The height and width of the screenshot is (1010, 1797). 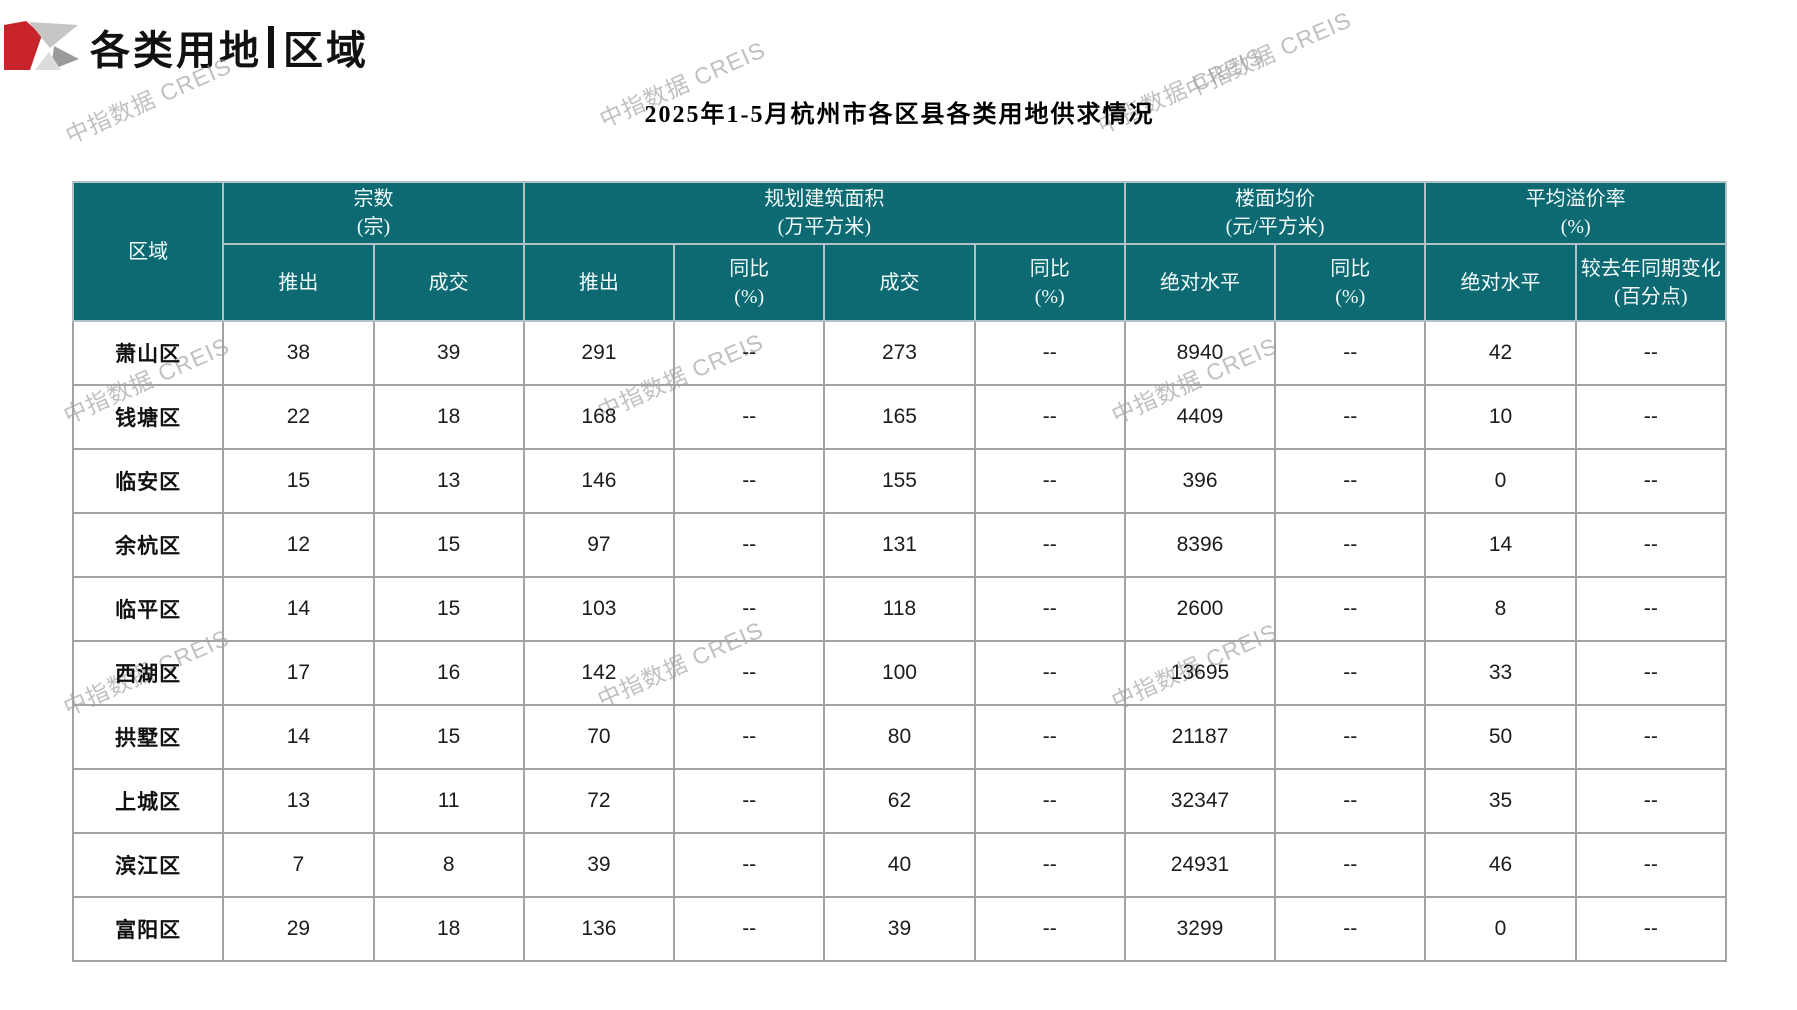 I want to click on group-header-cell: 楼面均价 (元/平方米), so click(x=1275, y=213).